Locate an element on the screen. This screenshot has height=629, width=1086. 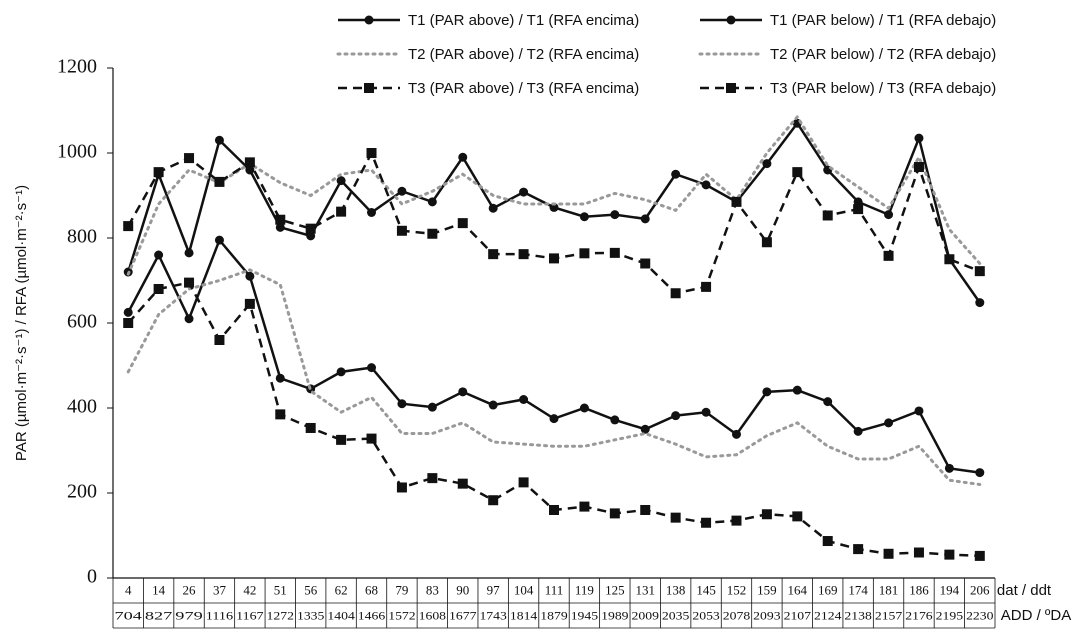
x-tick-label: 37 is located at coordinates (220, 589).